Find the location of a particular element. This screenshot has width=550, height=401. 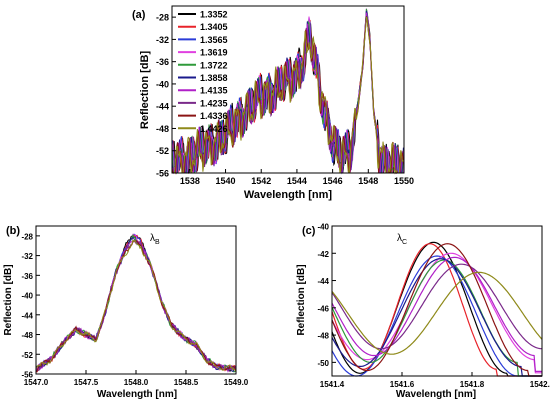

legend-label: 1.4235 is located at coordinates (214, 103).